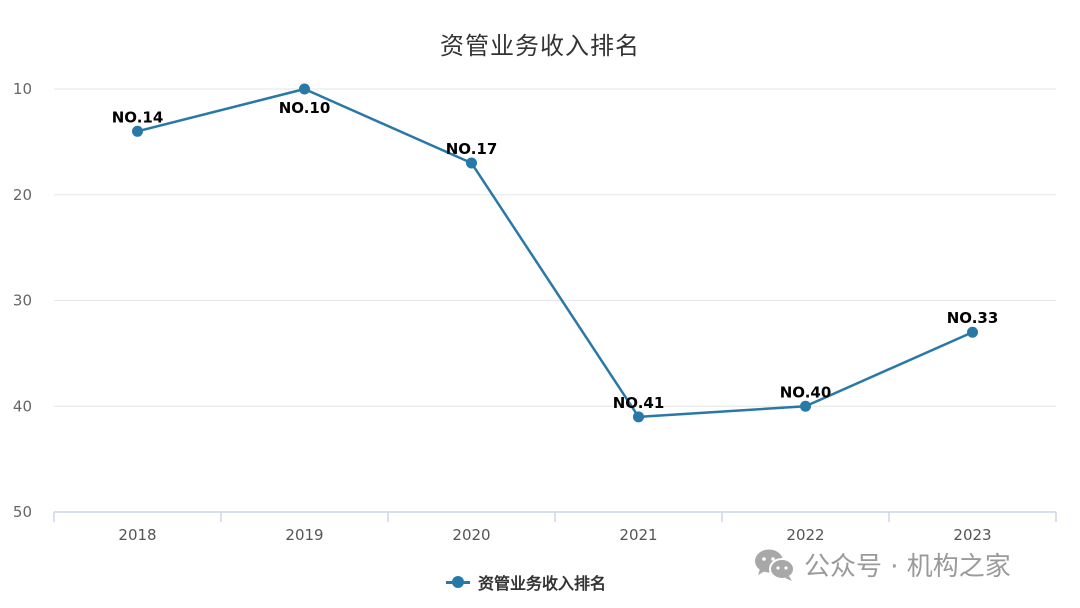  Describe the element at coordinates (458, 582) in the screenshot. I see `line-marker-icon` at that location.